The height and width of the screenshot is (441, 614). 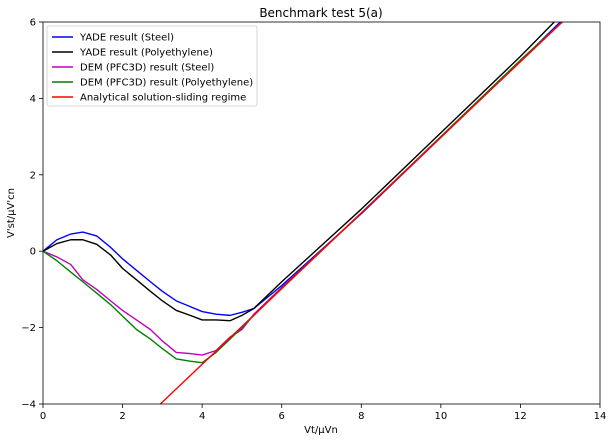 What do you see at coordinates (33, 175) in the screenshot?
I see `y-tick-label: 2` at bounding box center [33, 175].